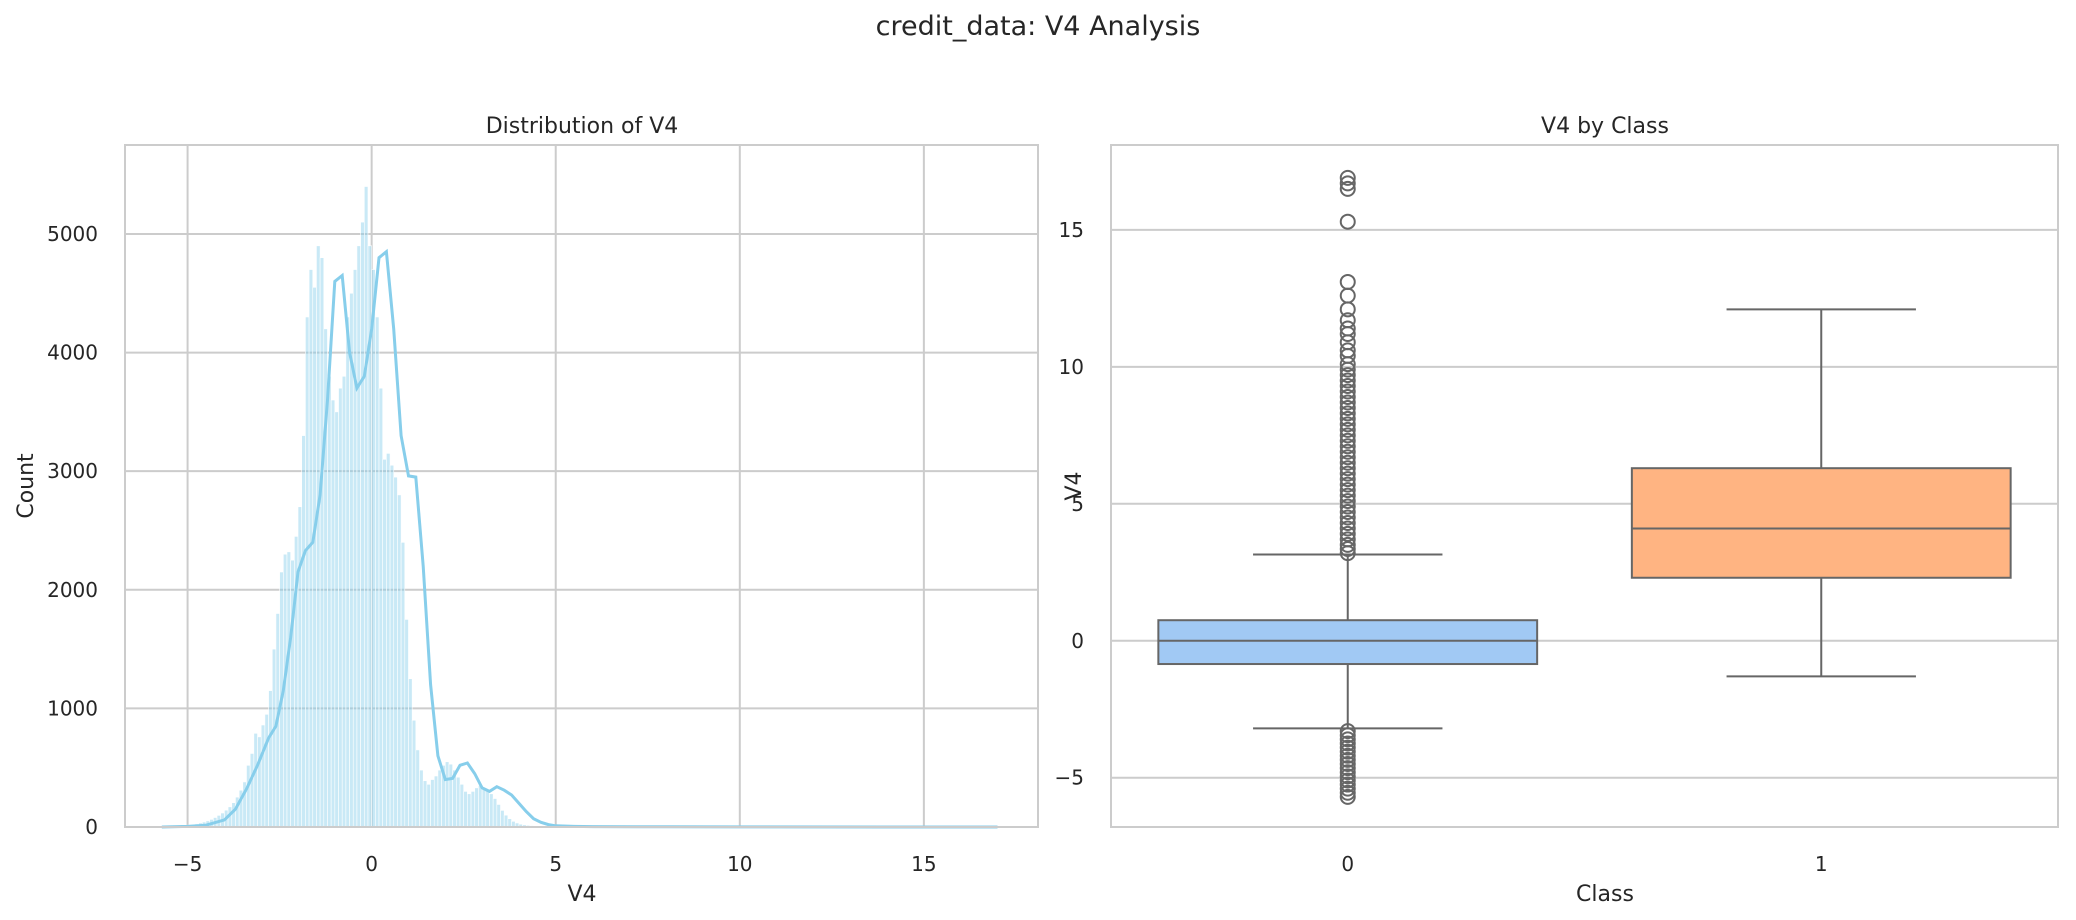 The width and height of the screenshot is (2076, 920). What do you see at coordinates (1077, 504) in the screenshot?
I see `boxplot-y-tick-label: 5` at bounding box center [1077, 504].